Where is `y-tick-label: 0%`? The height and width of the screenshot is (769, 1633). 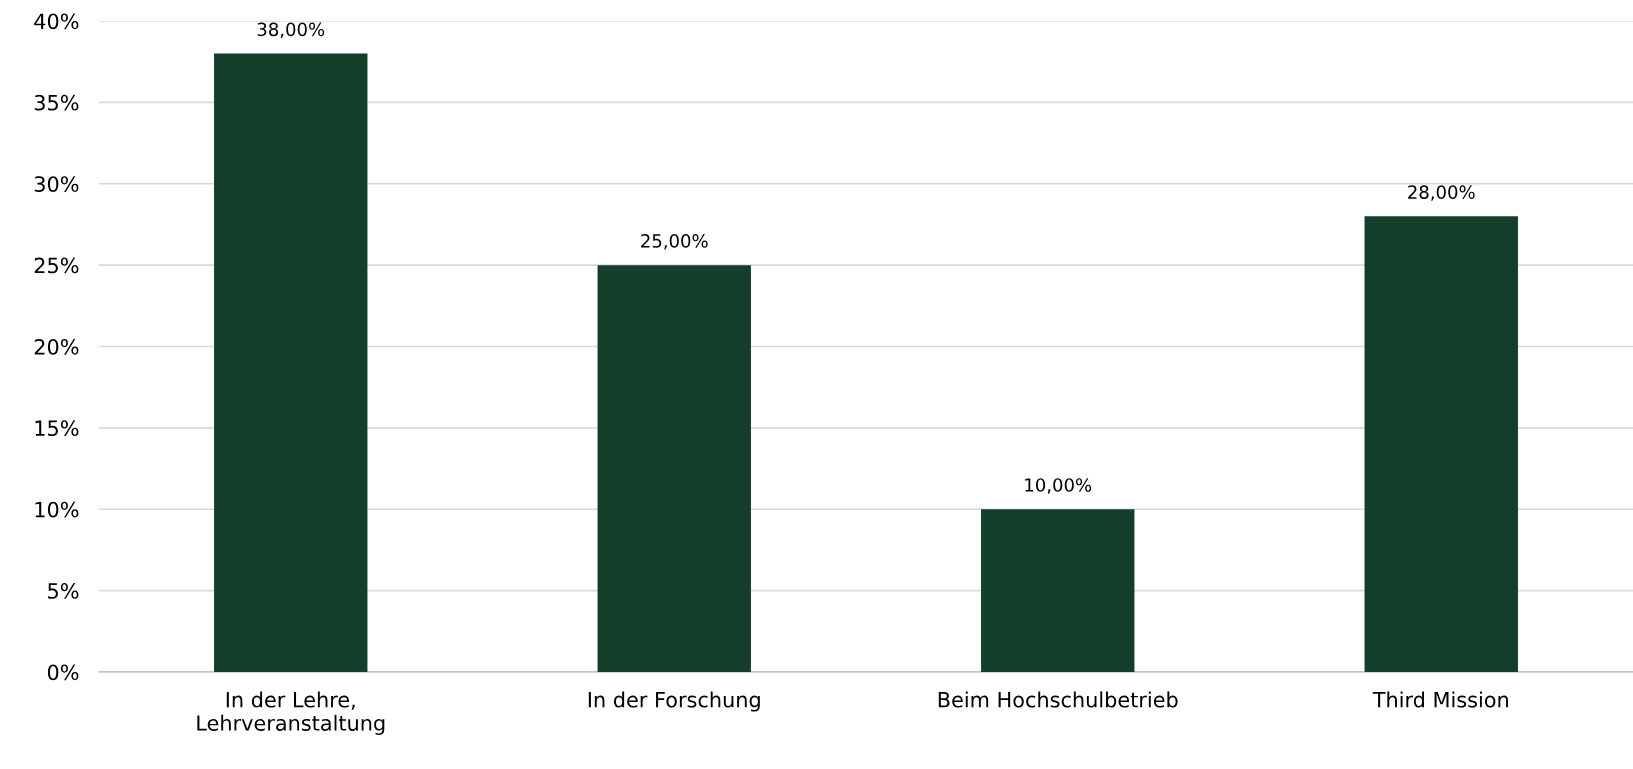 y-tick-label: 0% is located at coordinates (63, 672).